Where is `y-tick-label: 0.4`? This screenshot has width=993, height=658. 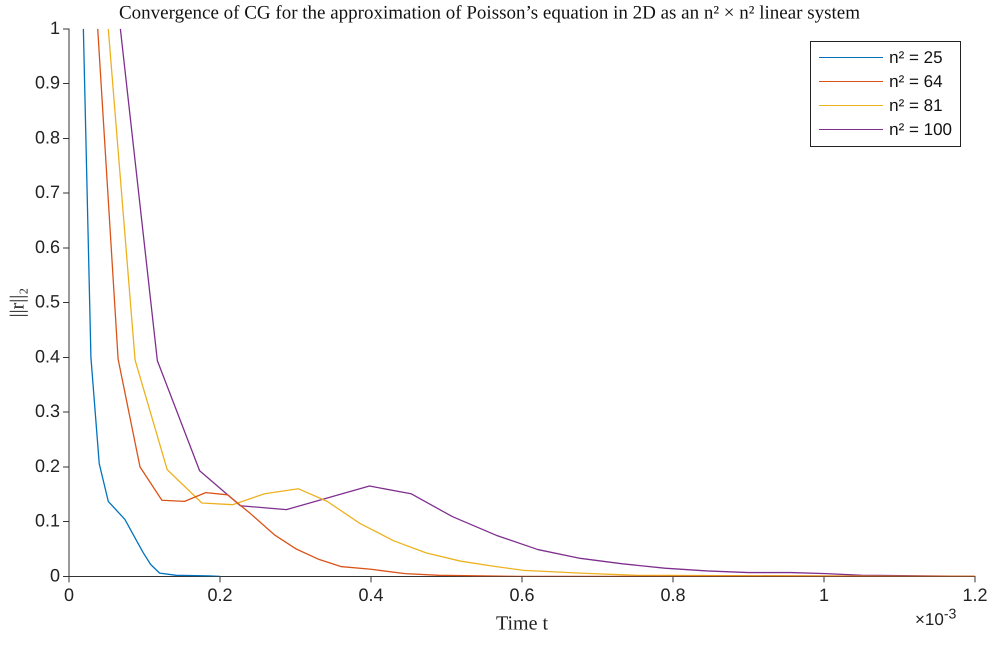 y-tick-label: 0.4 is located at coordinates (47, 356).